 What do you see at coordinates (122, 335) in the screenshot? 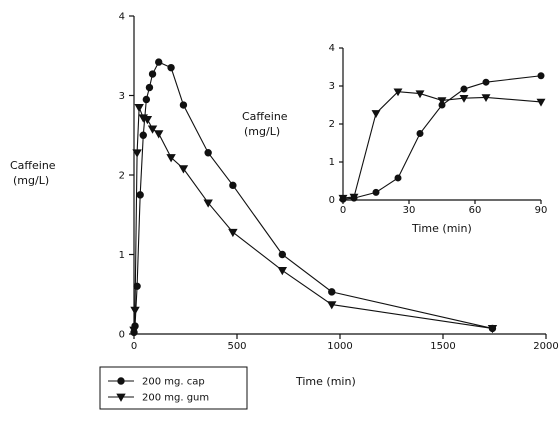
I see `main-y-tick-label: 0` at bounding box center [122, 335].